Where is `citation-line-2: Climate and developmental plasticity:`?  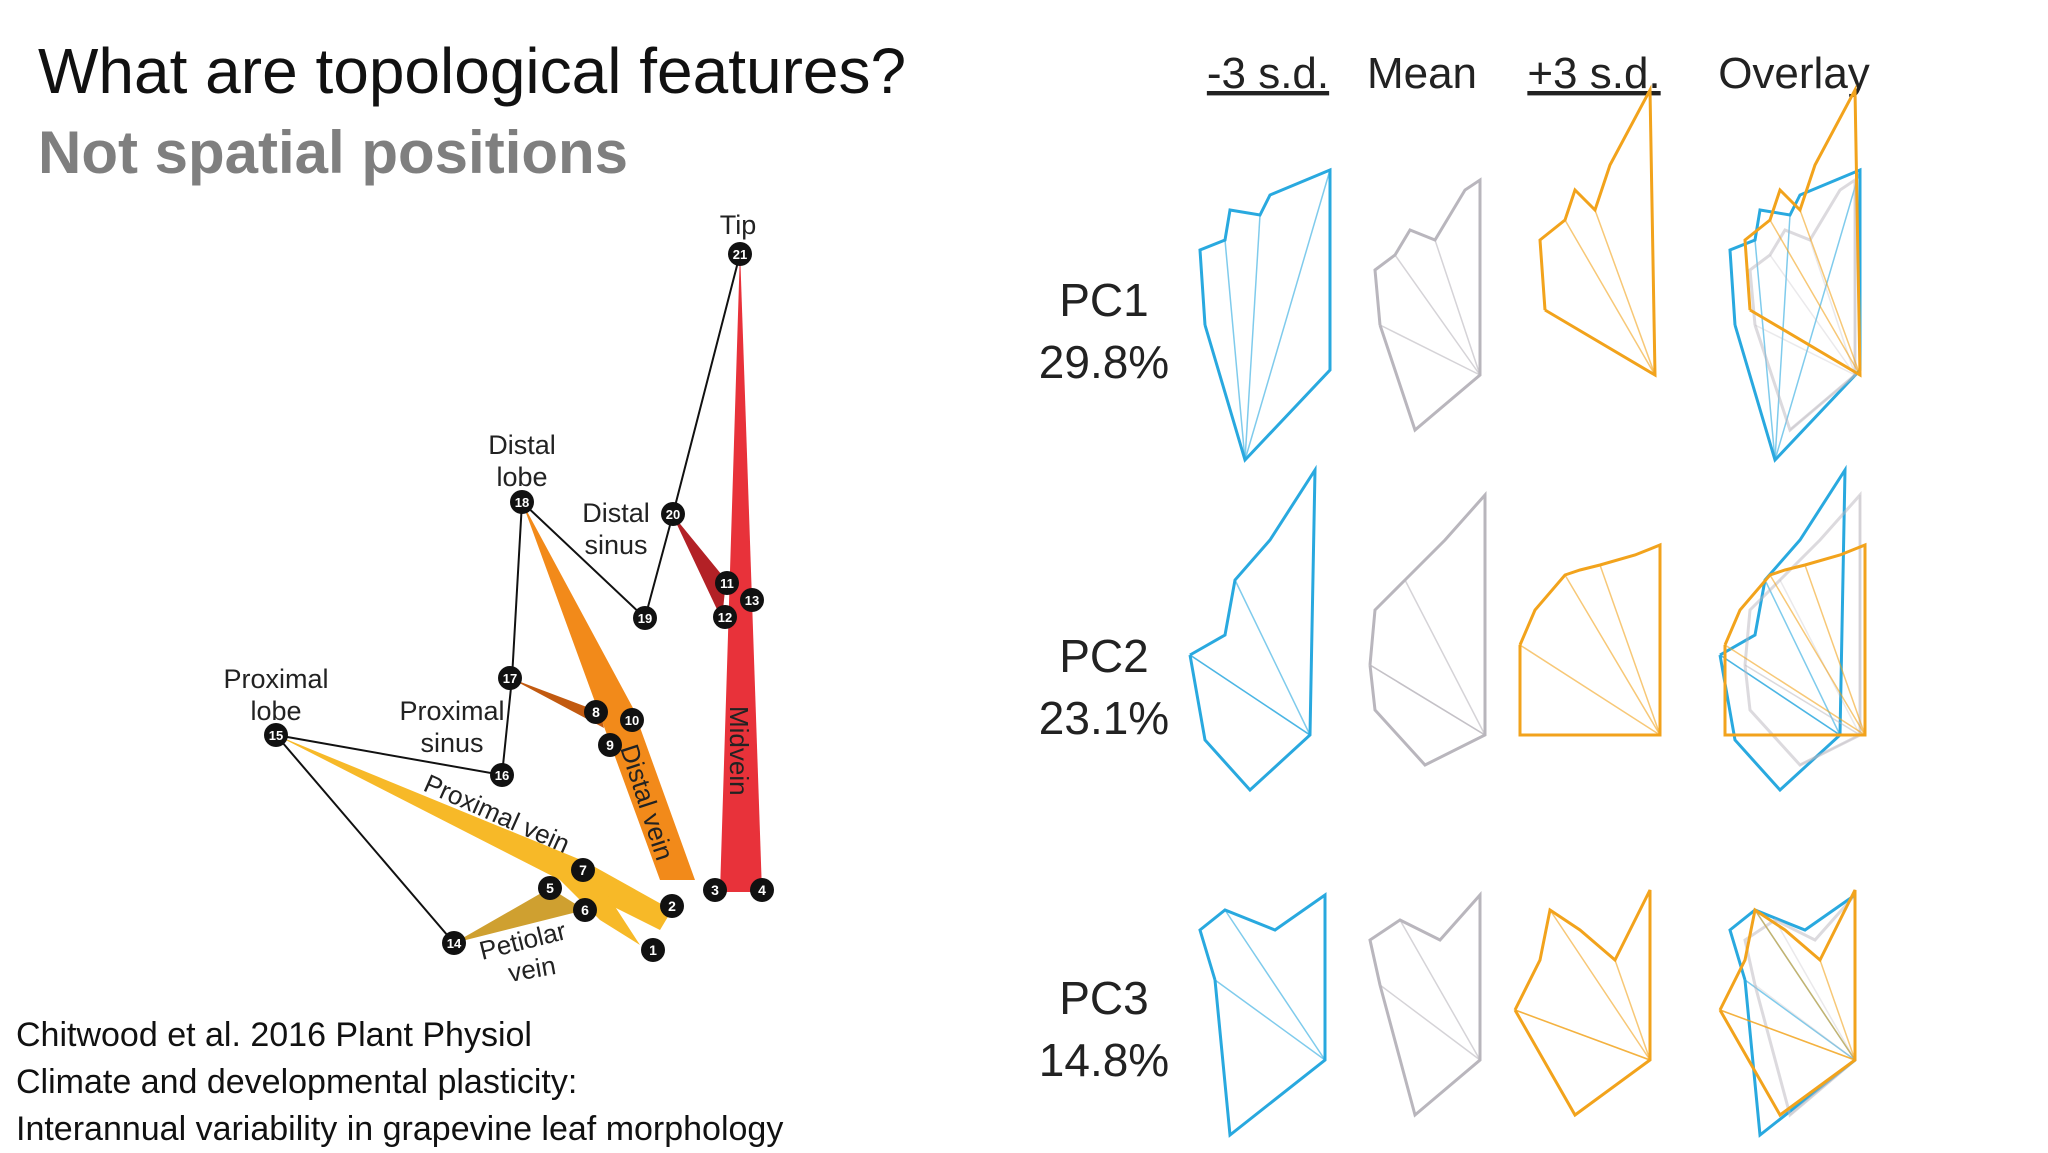
citation-line-2: Climate and developmental plasticity: is located at coordinates (297, 1082).